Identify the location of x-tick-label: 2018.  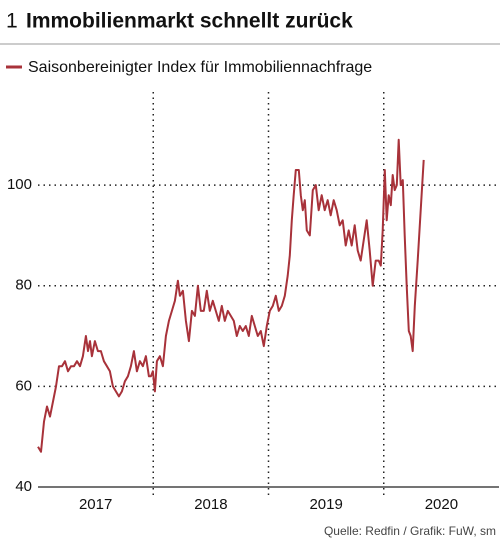
(210, 504).